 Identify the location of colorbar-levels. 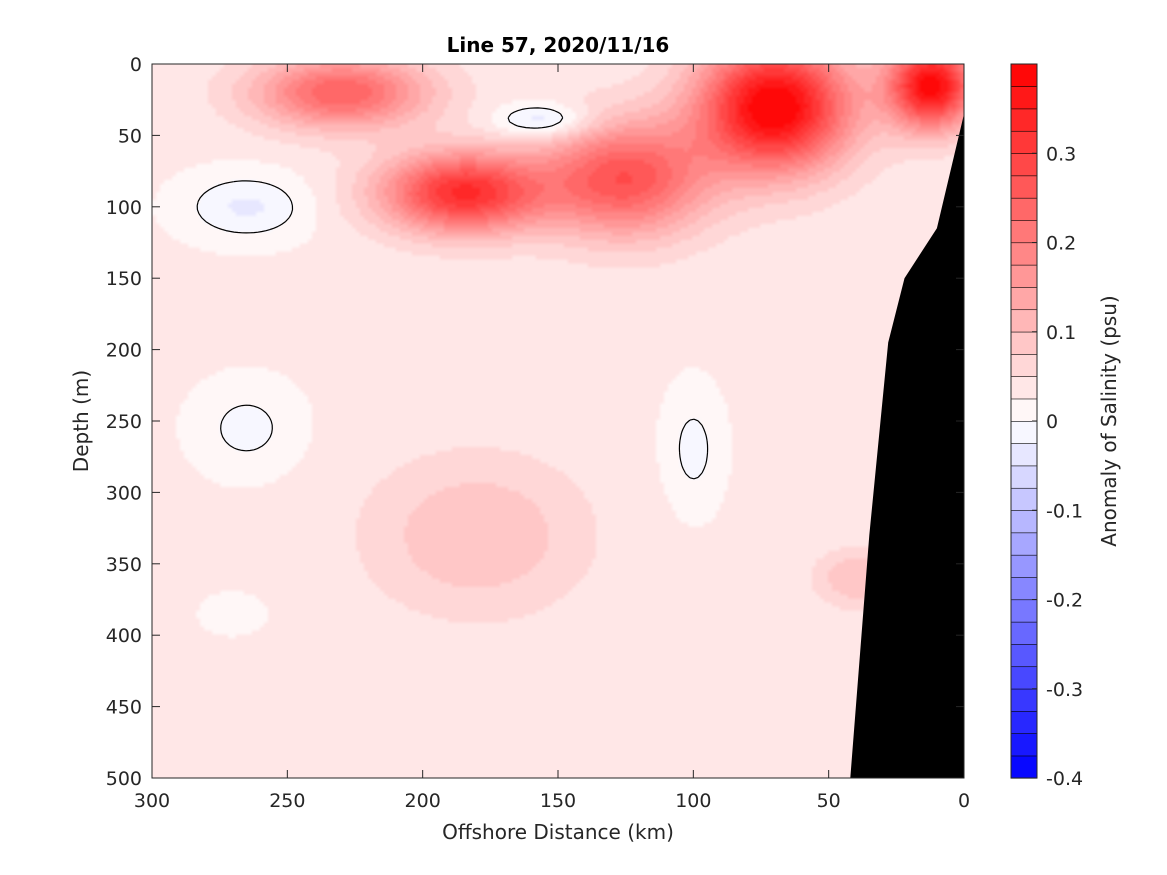
(1024, 421).